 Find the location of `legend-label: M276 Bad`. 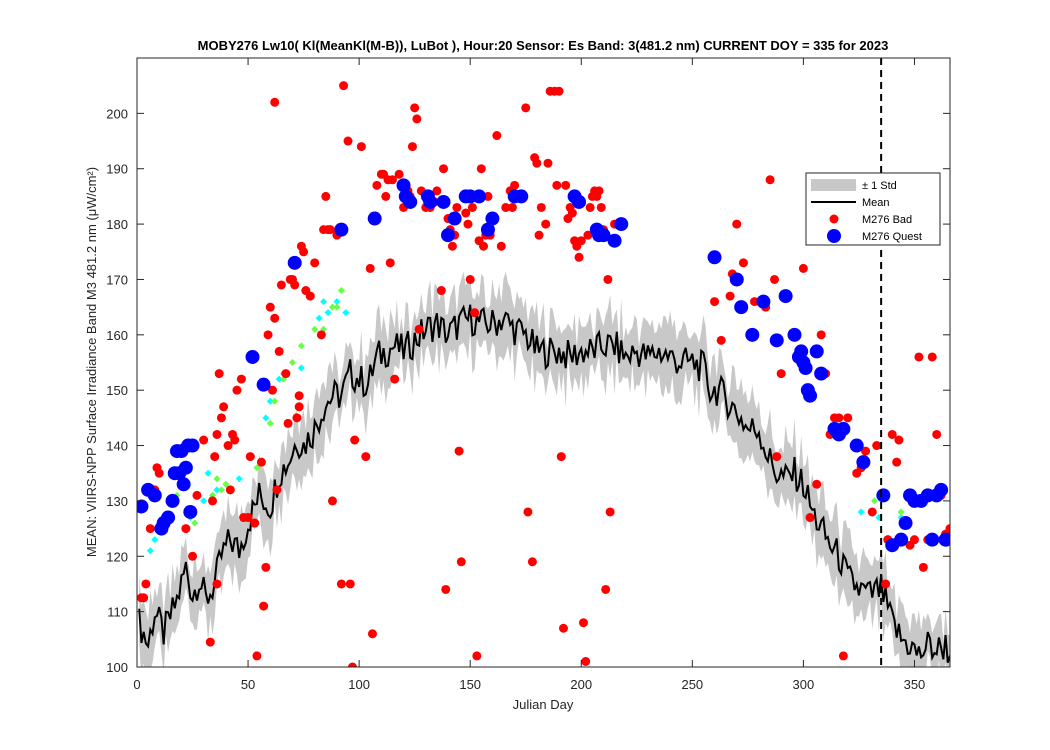

legend-label: M276 Bad is located at coordinates (887, 220).